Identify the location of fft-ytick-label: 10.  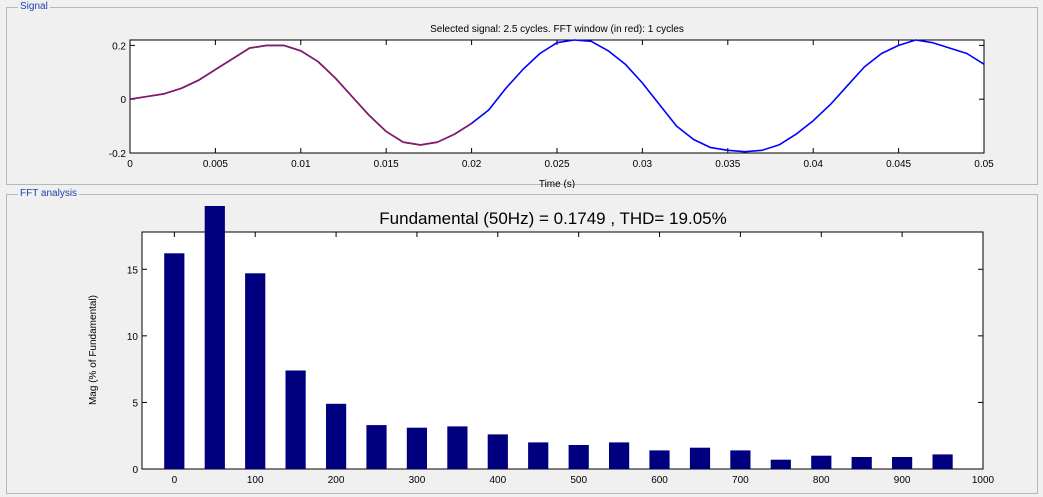
(133, 337).